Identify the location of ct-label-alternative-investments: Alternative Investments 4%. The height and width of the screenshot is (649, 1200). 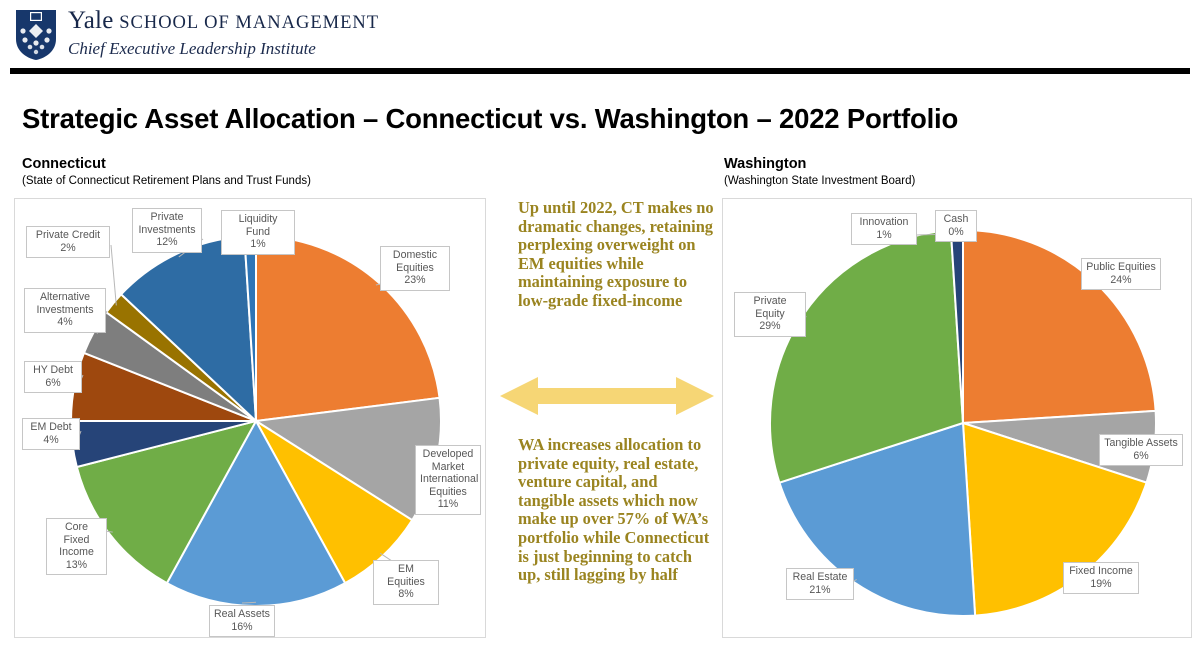
(65, 310).